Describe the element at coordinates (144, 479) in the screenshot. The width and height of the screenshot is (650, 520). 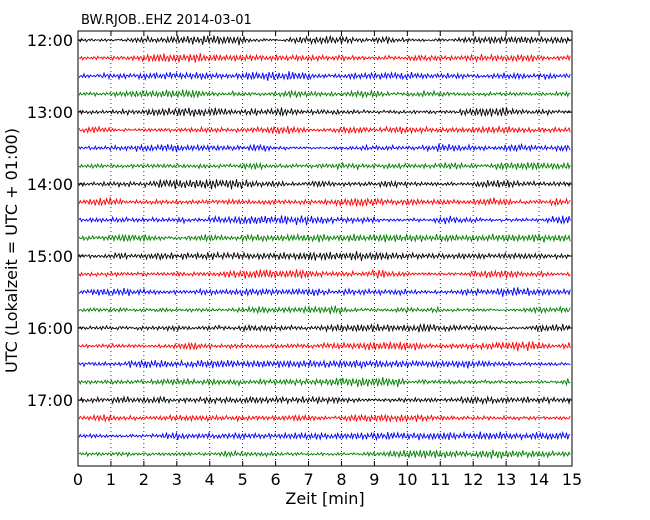
I see `x-tick-label: 2` at that location.